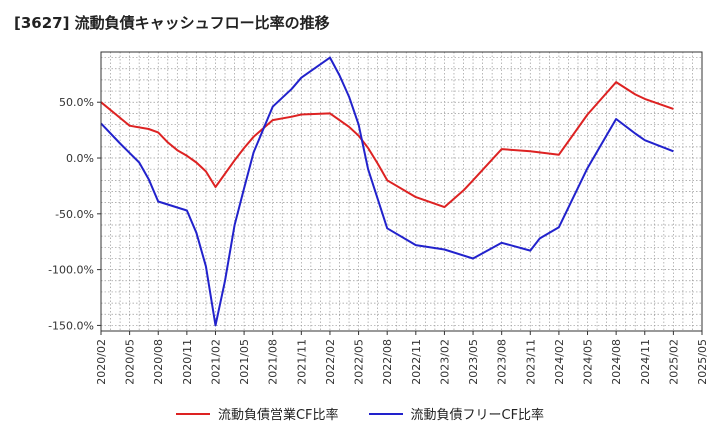 This screenshot has height=440, width=720. I want to click on x-tick-label: 2025/05, so click(702, 362).